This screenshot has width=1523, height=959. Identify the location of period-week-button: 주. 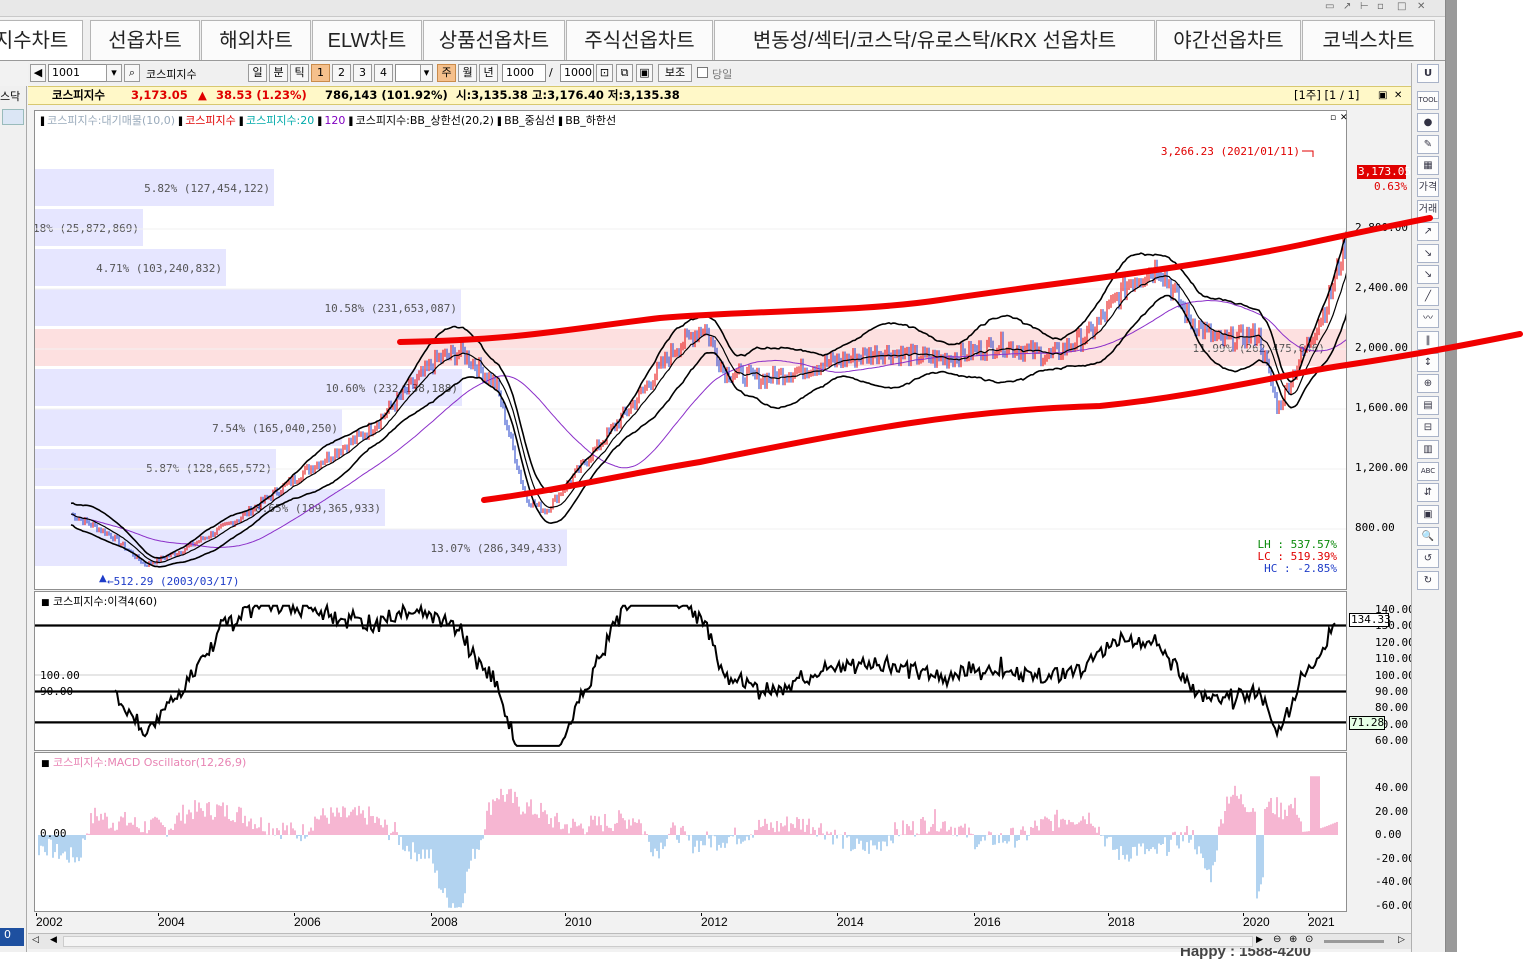
(446, 73).